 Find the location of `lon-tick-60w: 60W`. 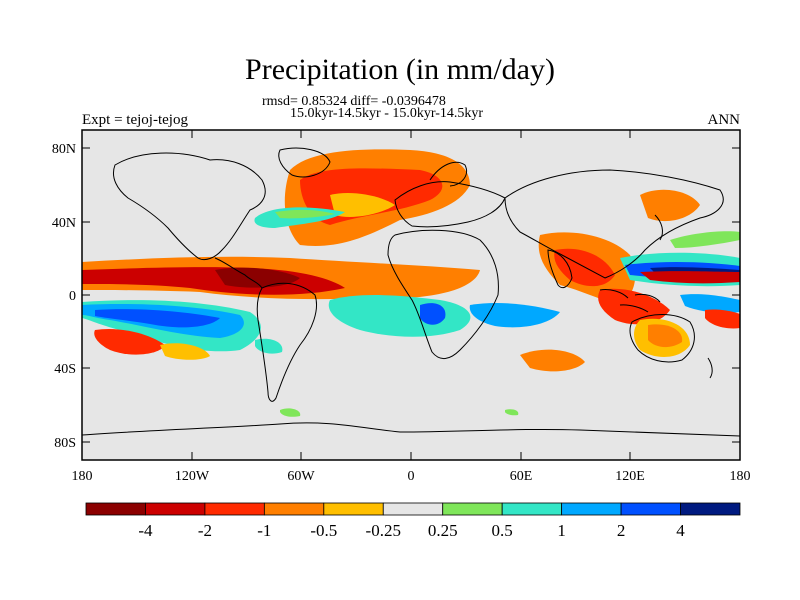

lon-tick-60w: 60W is located at coordinates (301, 476).